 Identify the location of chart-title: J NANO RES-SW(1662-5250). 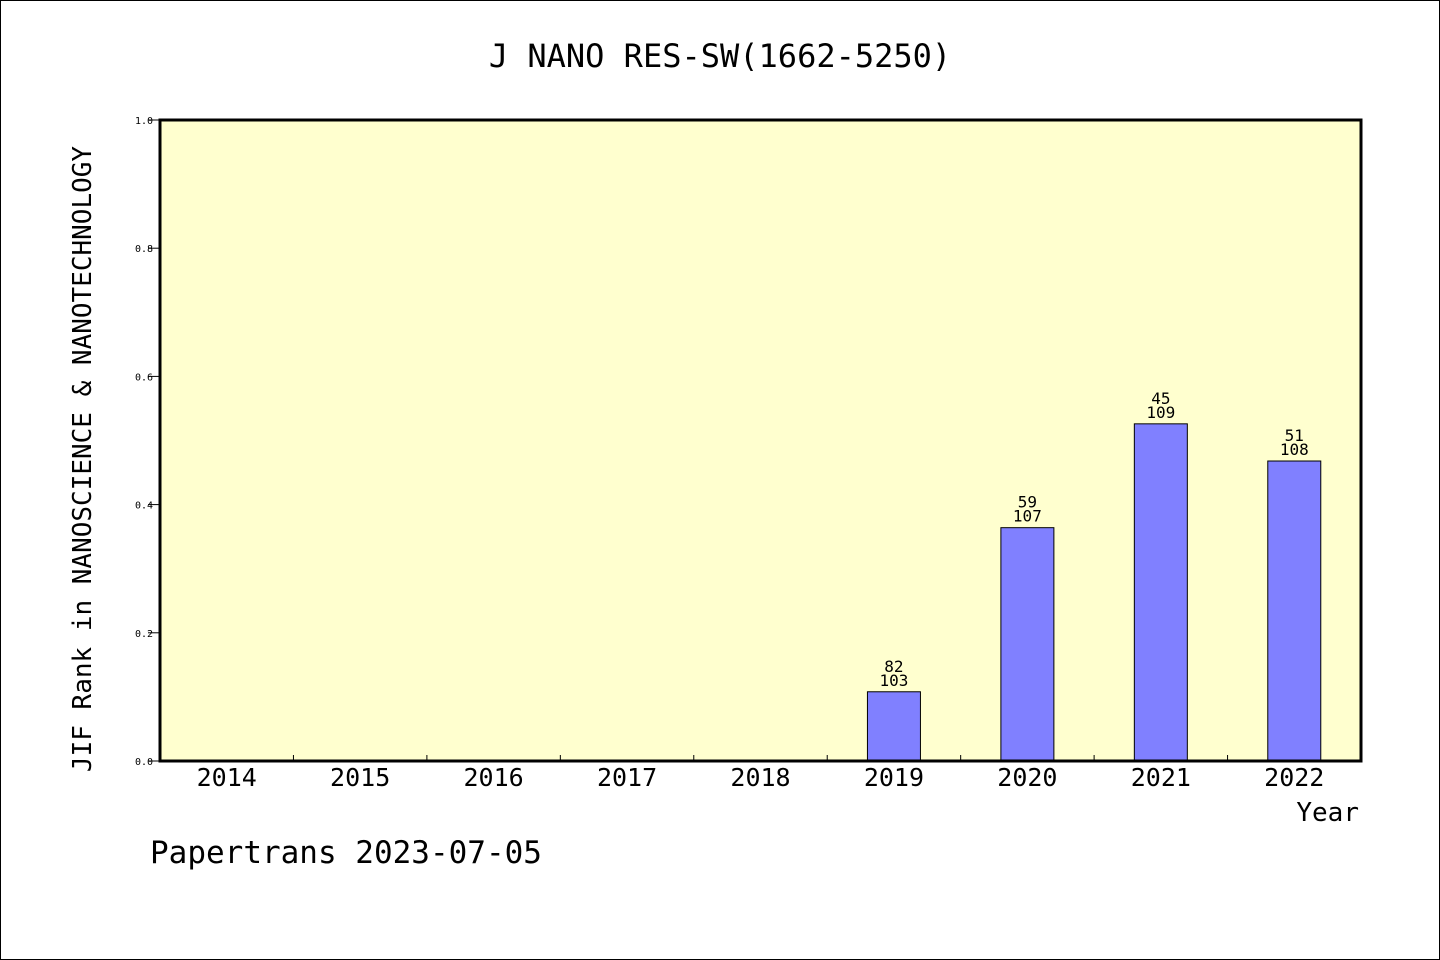
(720, 56).